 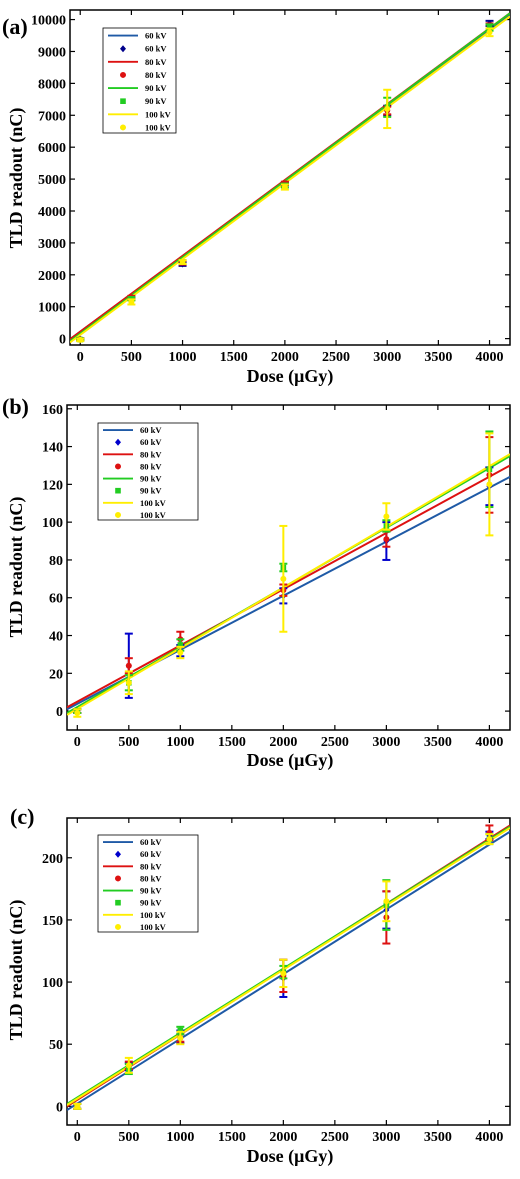 I want to click on y-tick-label: 10000, so click(x=48, y=21).